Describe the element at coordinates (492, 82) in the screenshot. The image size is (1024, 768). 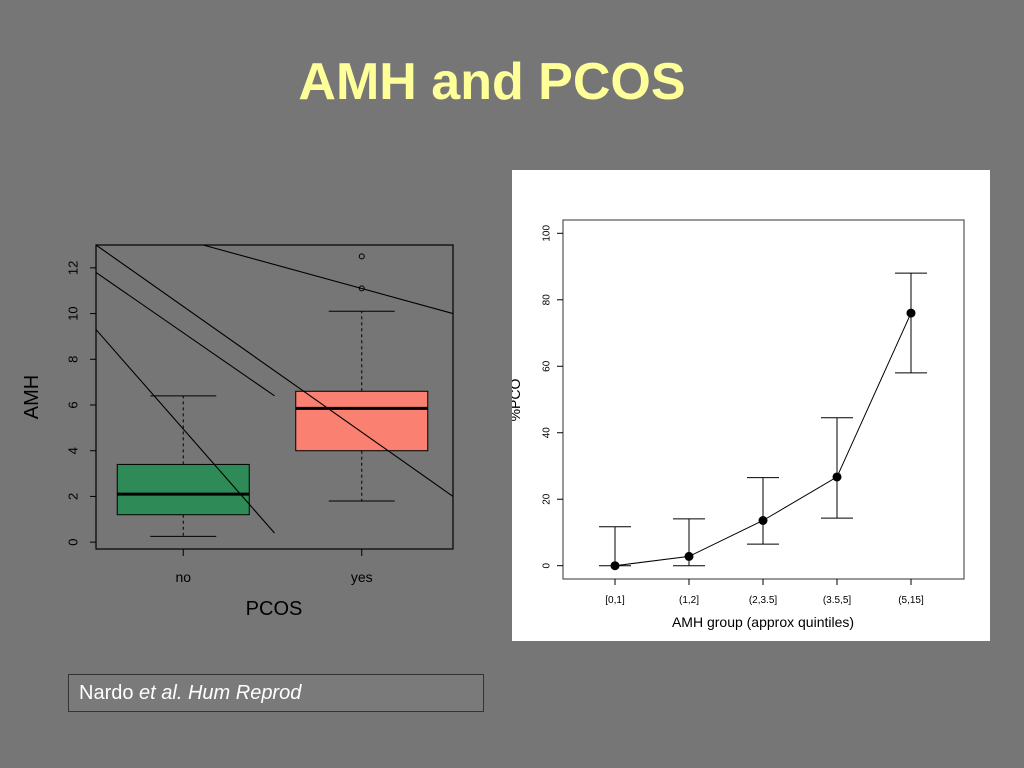
I see `slide-title: AMH and PCOS` at that location.